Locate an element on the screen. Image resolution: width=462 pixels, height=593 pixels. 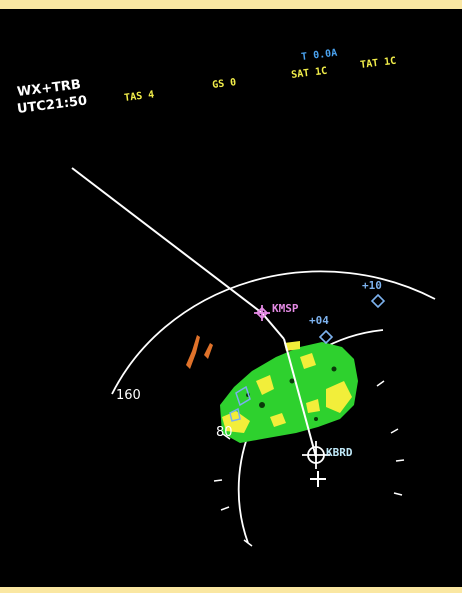
bottom-frame-strip is located at coordinates (231, 590).